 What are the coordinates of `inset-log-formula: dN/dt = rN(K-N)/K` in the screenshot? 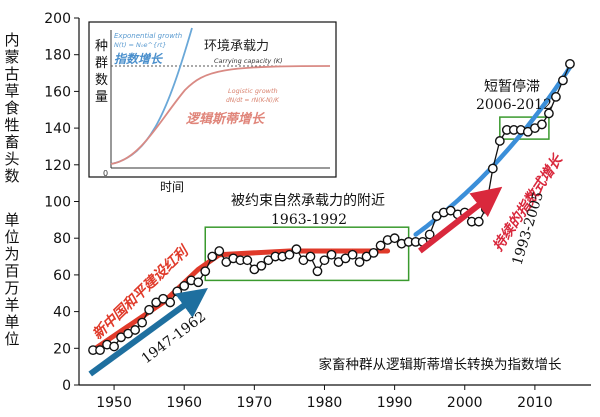 It's located at (253, 100).